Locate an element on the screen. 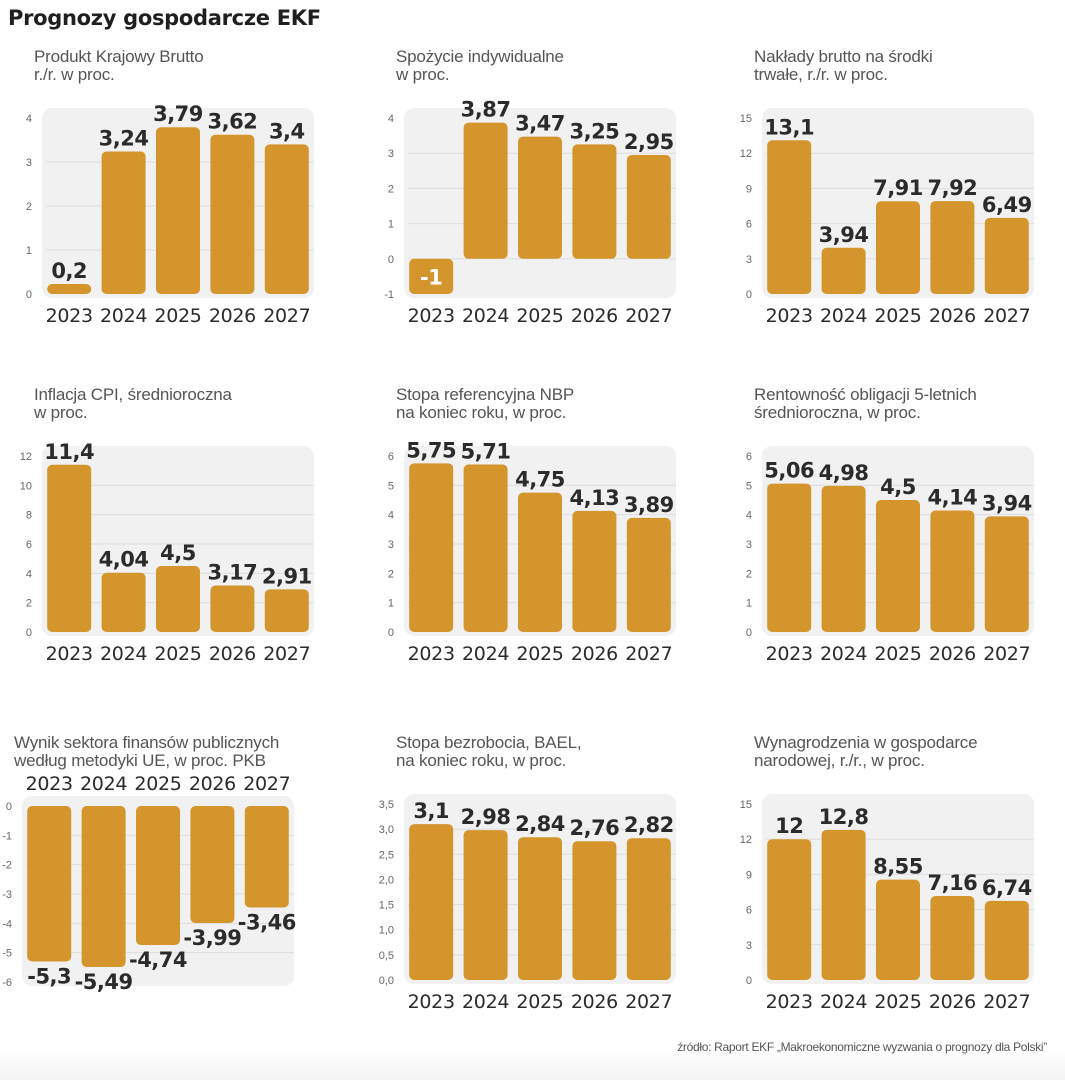 This screenshot has height=1080, width=1065. value-label: 3,17 is located at coordinates (232, 573).